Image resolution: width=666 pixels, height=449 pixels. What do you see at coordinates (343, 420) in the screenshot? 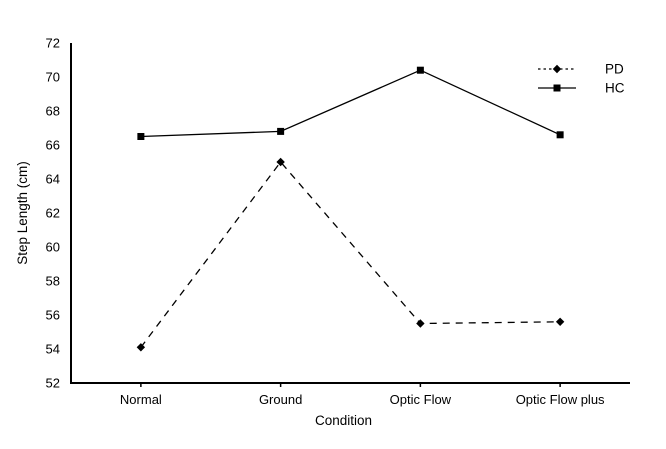
I see `x-axis-title: Condition` at bounding box center [343, 420].